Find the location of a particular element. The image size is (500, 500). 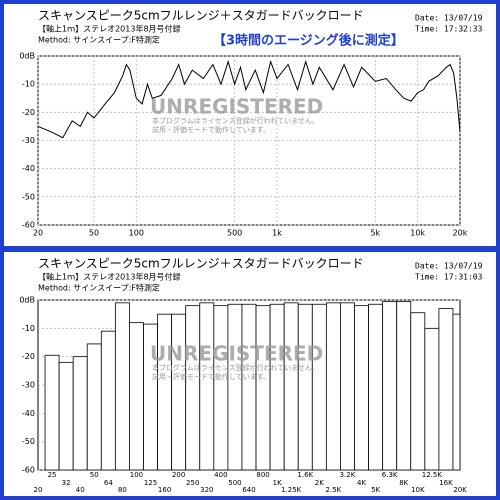

x-tick-label: 1.6K is located at coordinates (305, 475).